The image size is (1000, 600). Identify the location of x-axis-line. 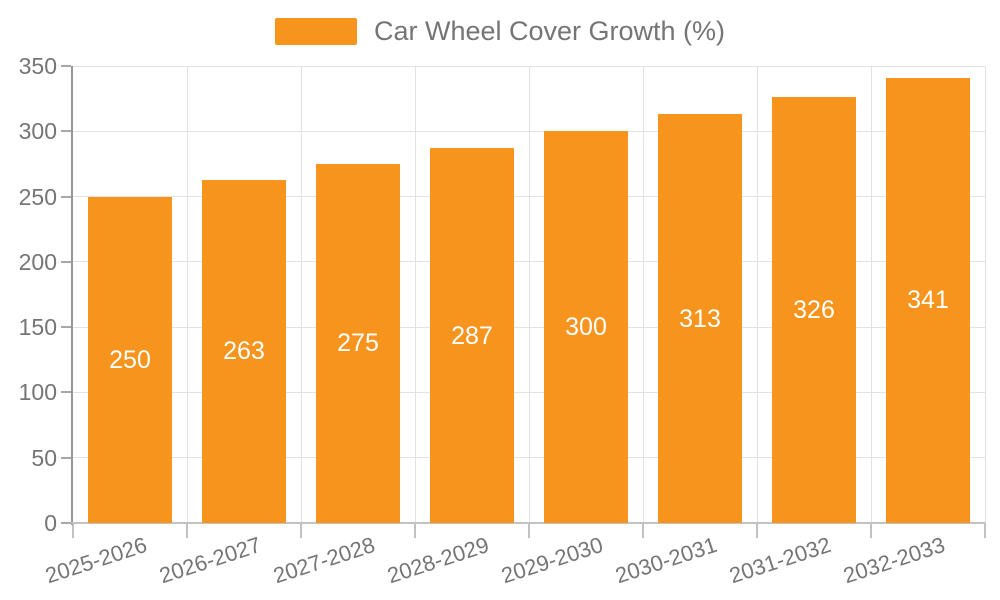
(528, 523).